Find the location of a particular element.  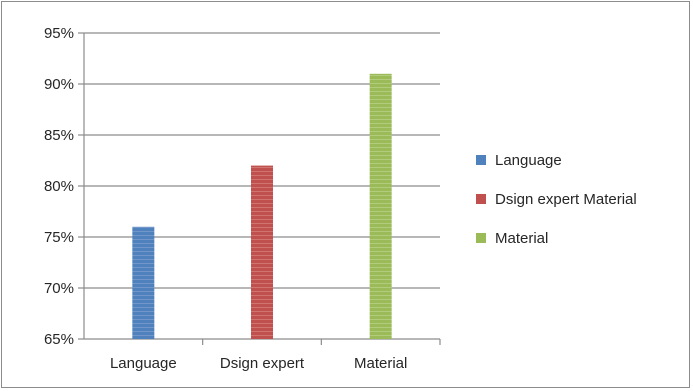

legend-label: Dsign expert Material is located at coordinates (566, 199).